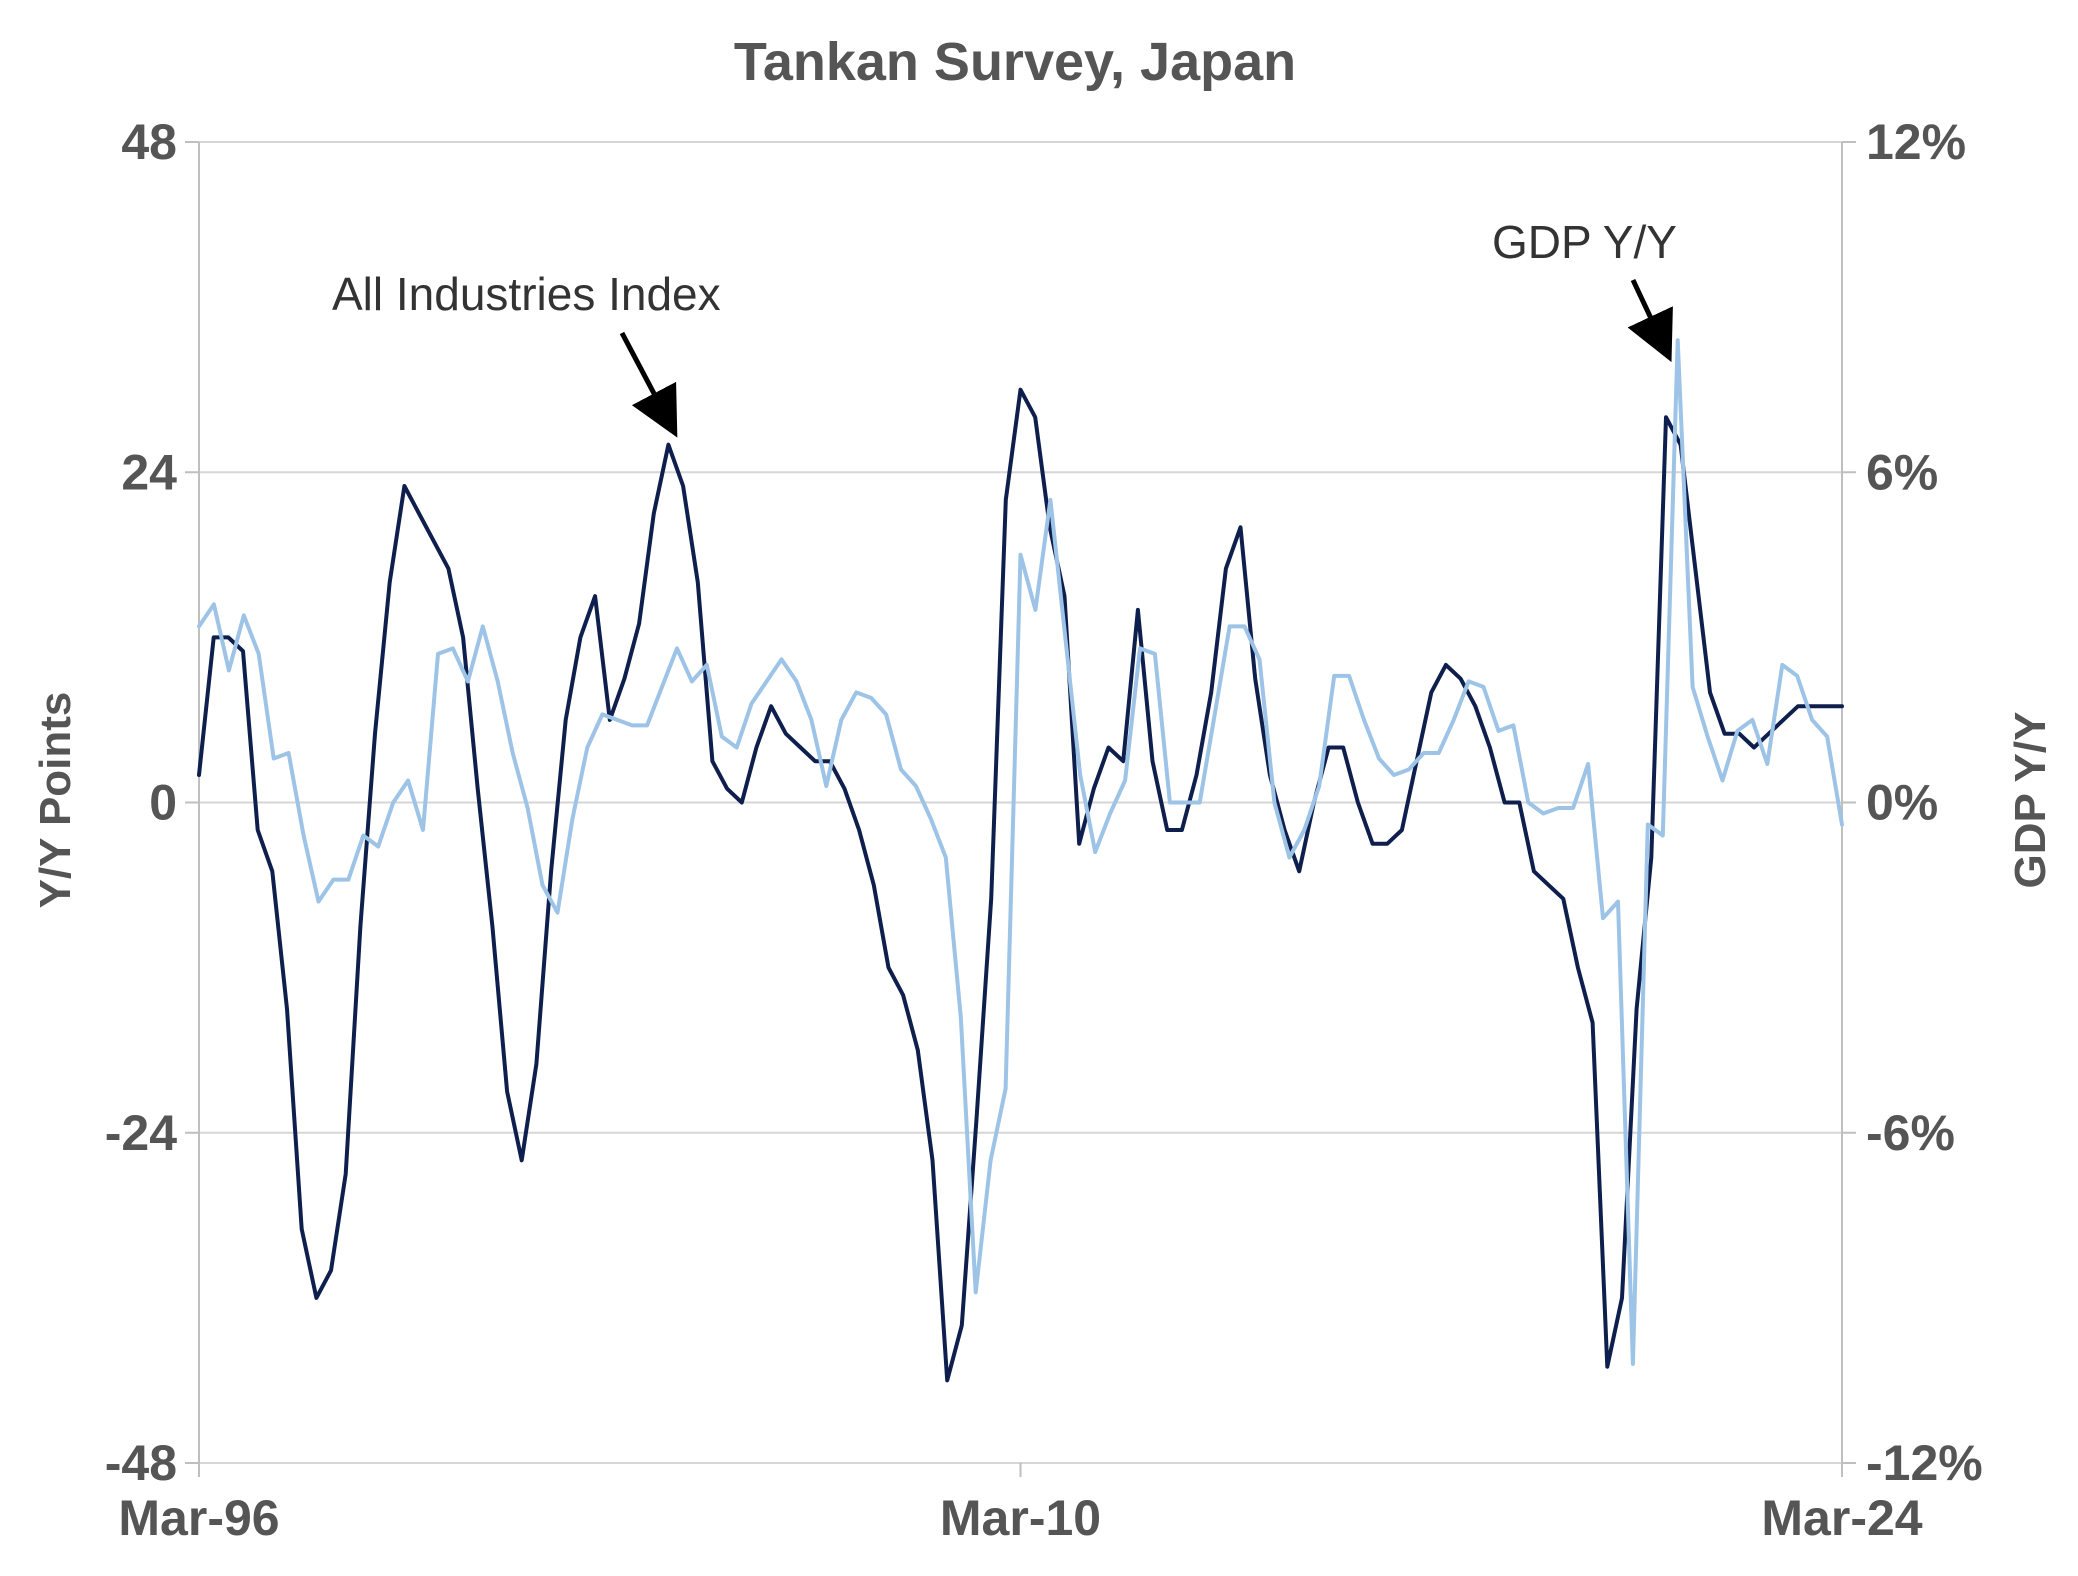  What do you see at coordinates (149, 472) in the screenshot?
I see `y-left-tick-label: 24` at bounding box center [149, 472].